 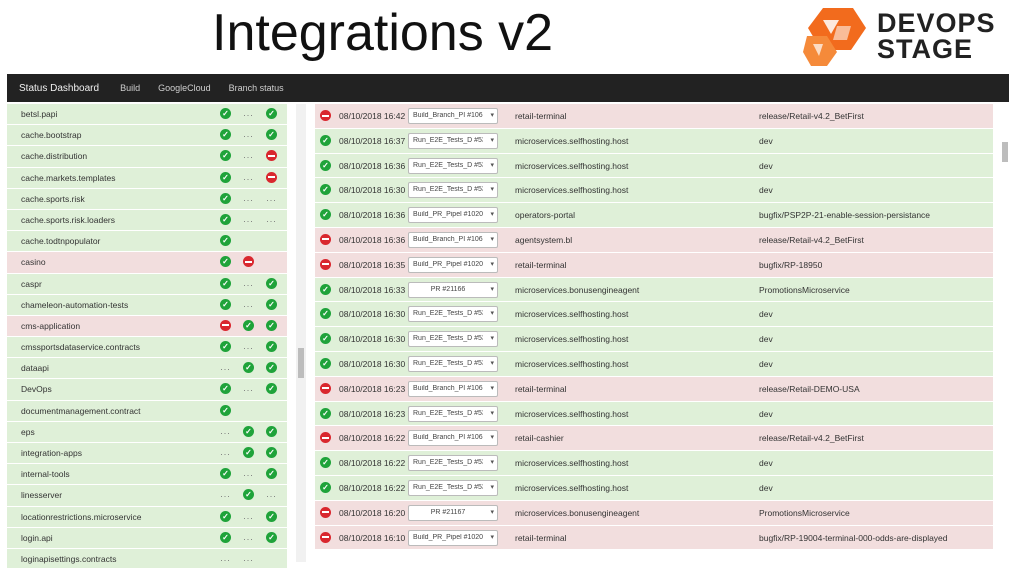 I want to click on build-select: PR #21166 ▾, so click(x=453, y=289).